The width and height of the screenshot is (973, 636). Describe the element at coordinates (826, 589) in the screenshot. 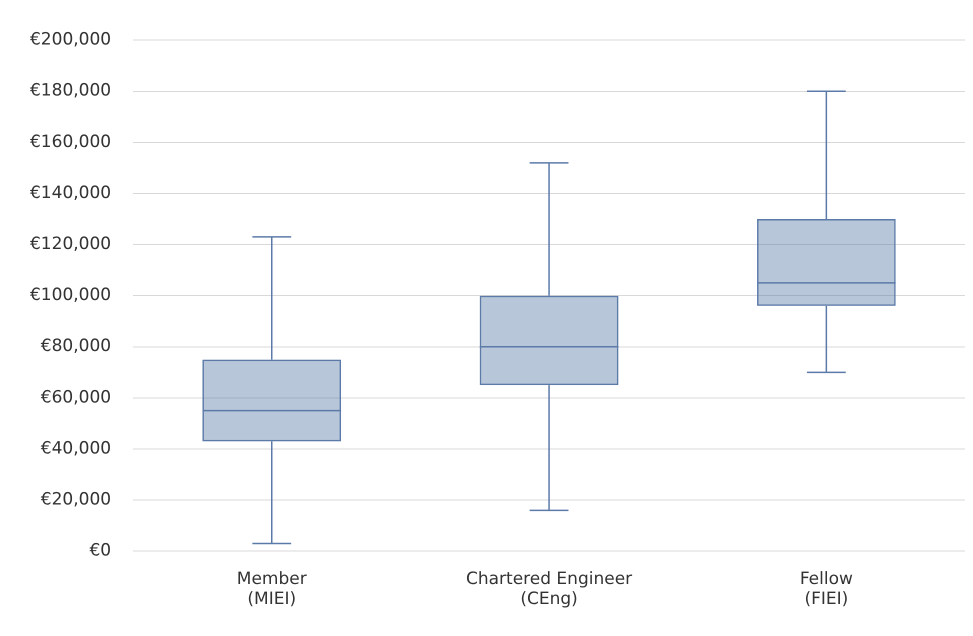

I see `x-tick-label: Fellow (FIEI)` at that location.